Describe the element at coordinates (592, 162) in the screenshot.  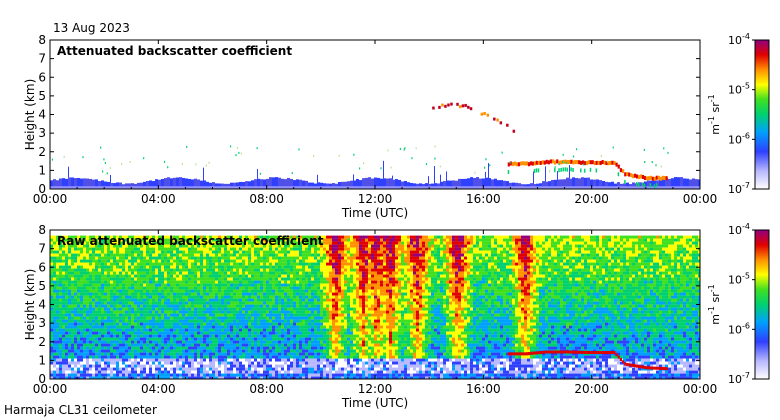
I see `cloud-cell` at that location.